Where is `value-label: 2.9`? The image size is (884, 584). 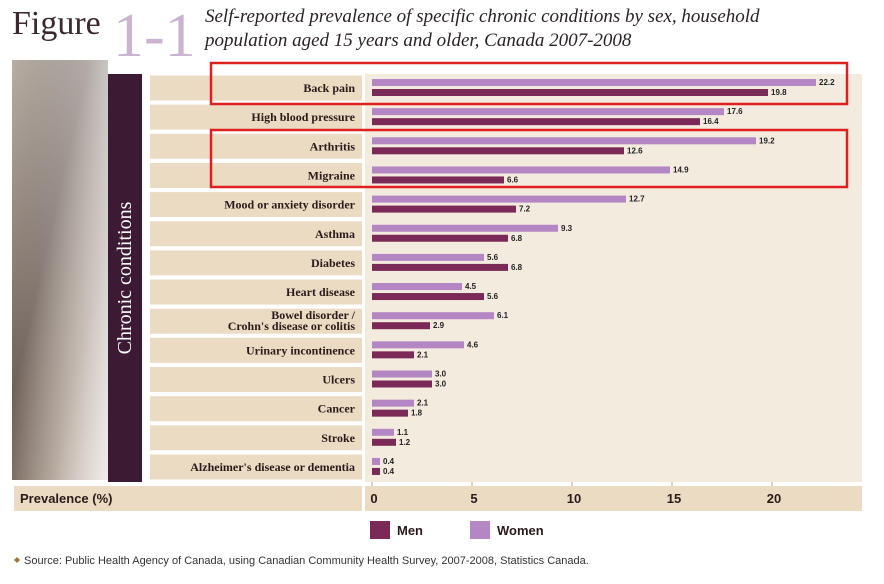
value-label: 2.9 is located at coordinates (439, 325).